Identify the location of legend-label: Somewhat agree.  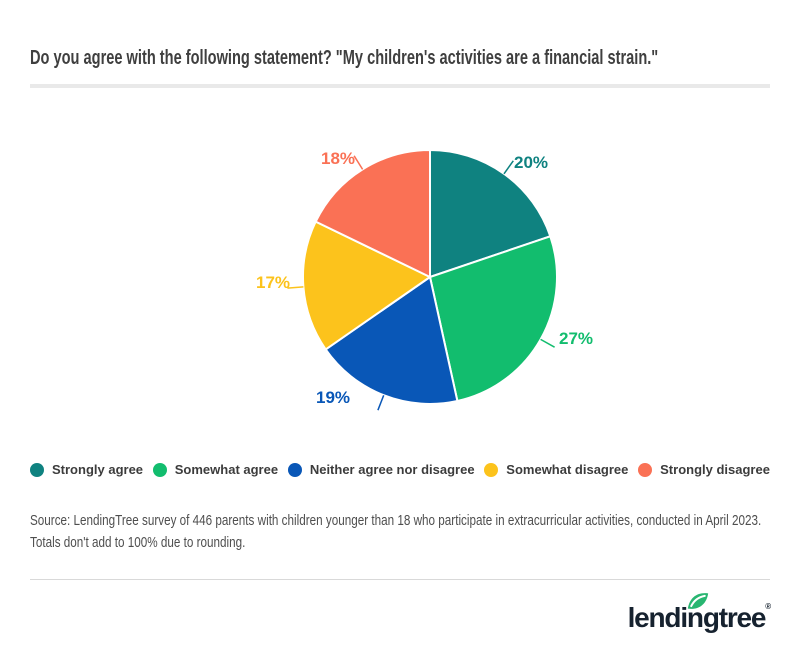
(226, 469).